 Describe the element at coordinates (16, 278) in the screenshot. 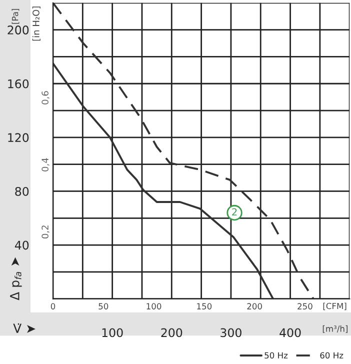

I see `y-axis-title: Δ p$_{fa}$ ➤` at that location.